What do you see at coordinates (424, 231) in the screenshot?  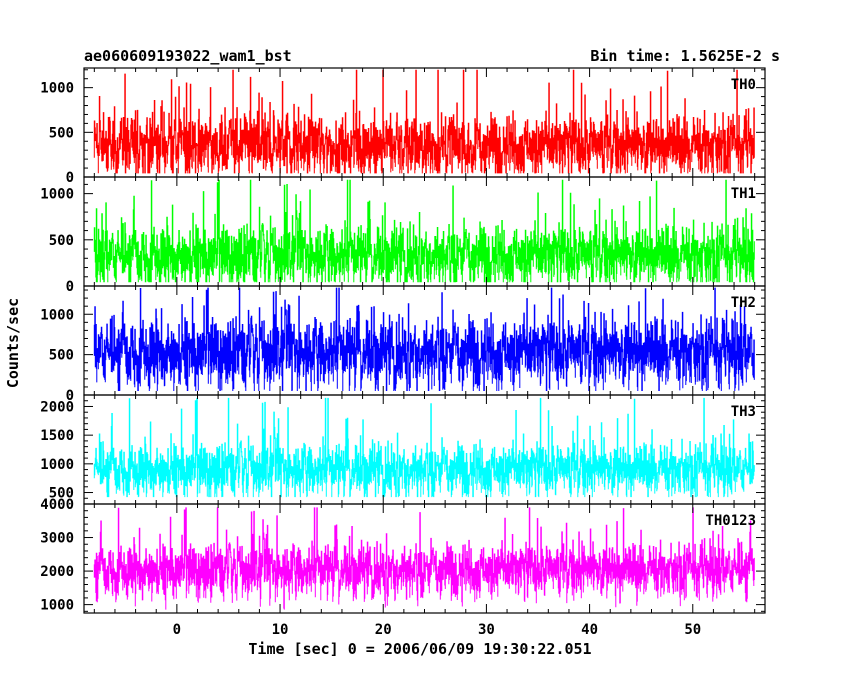 I see `series-line-th1` at bounding box center [424, 231].